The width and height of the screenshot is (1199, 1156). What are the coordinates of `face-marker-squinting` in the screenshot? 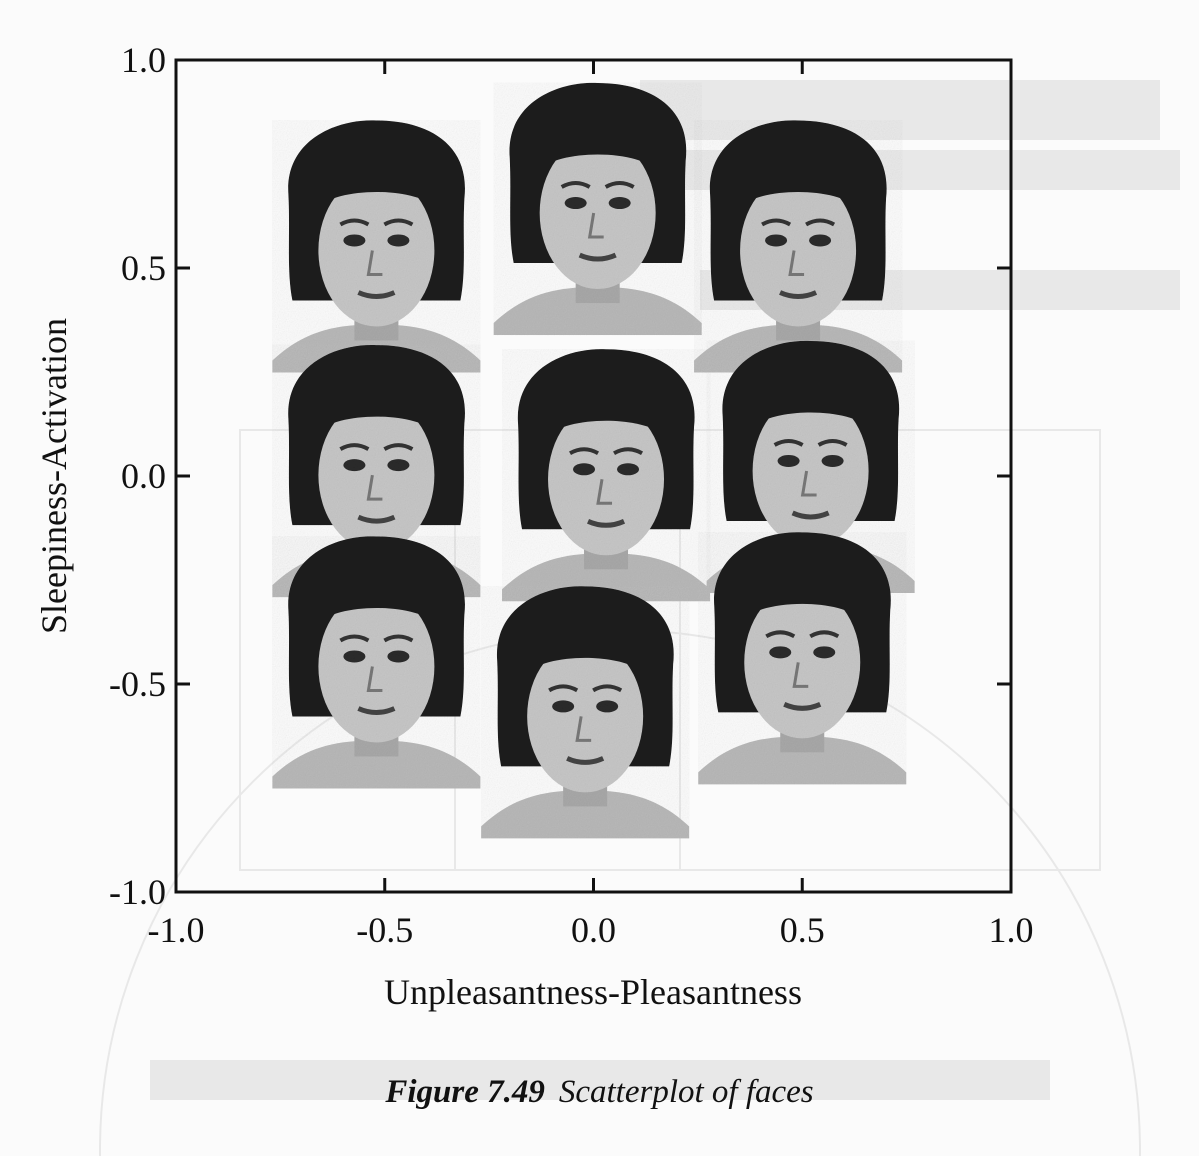 It's located at (376, 662).